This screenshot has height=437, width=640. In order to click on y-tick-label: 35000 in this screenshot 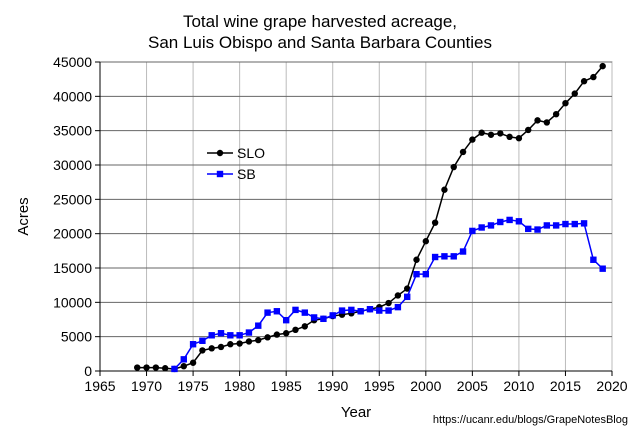, I will do `click(72, 131)`.